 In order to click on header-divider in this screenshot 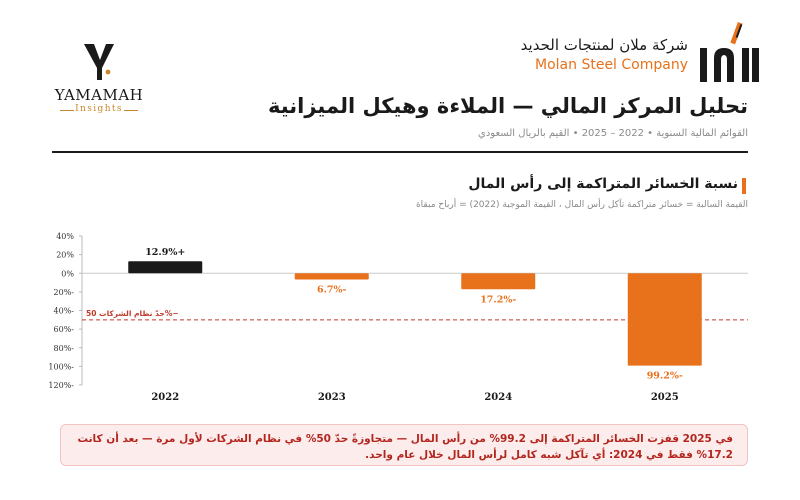, I will do `click(400, 152)`.